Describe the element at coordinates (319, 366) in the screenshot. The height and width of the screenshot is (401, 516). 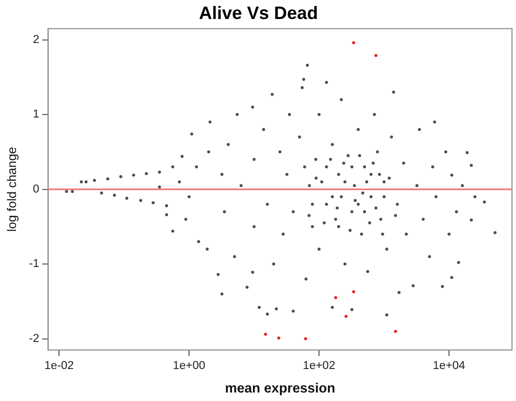
I see `x-tick-label: 1e+02` at that location.